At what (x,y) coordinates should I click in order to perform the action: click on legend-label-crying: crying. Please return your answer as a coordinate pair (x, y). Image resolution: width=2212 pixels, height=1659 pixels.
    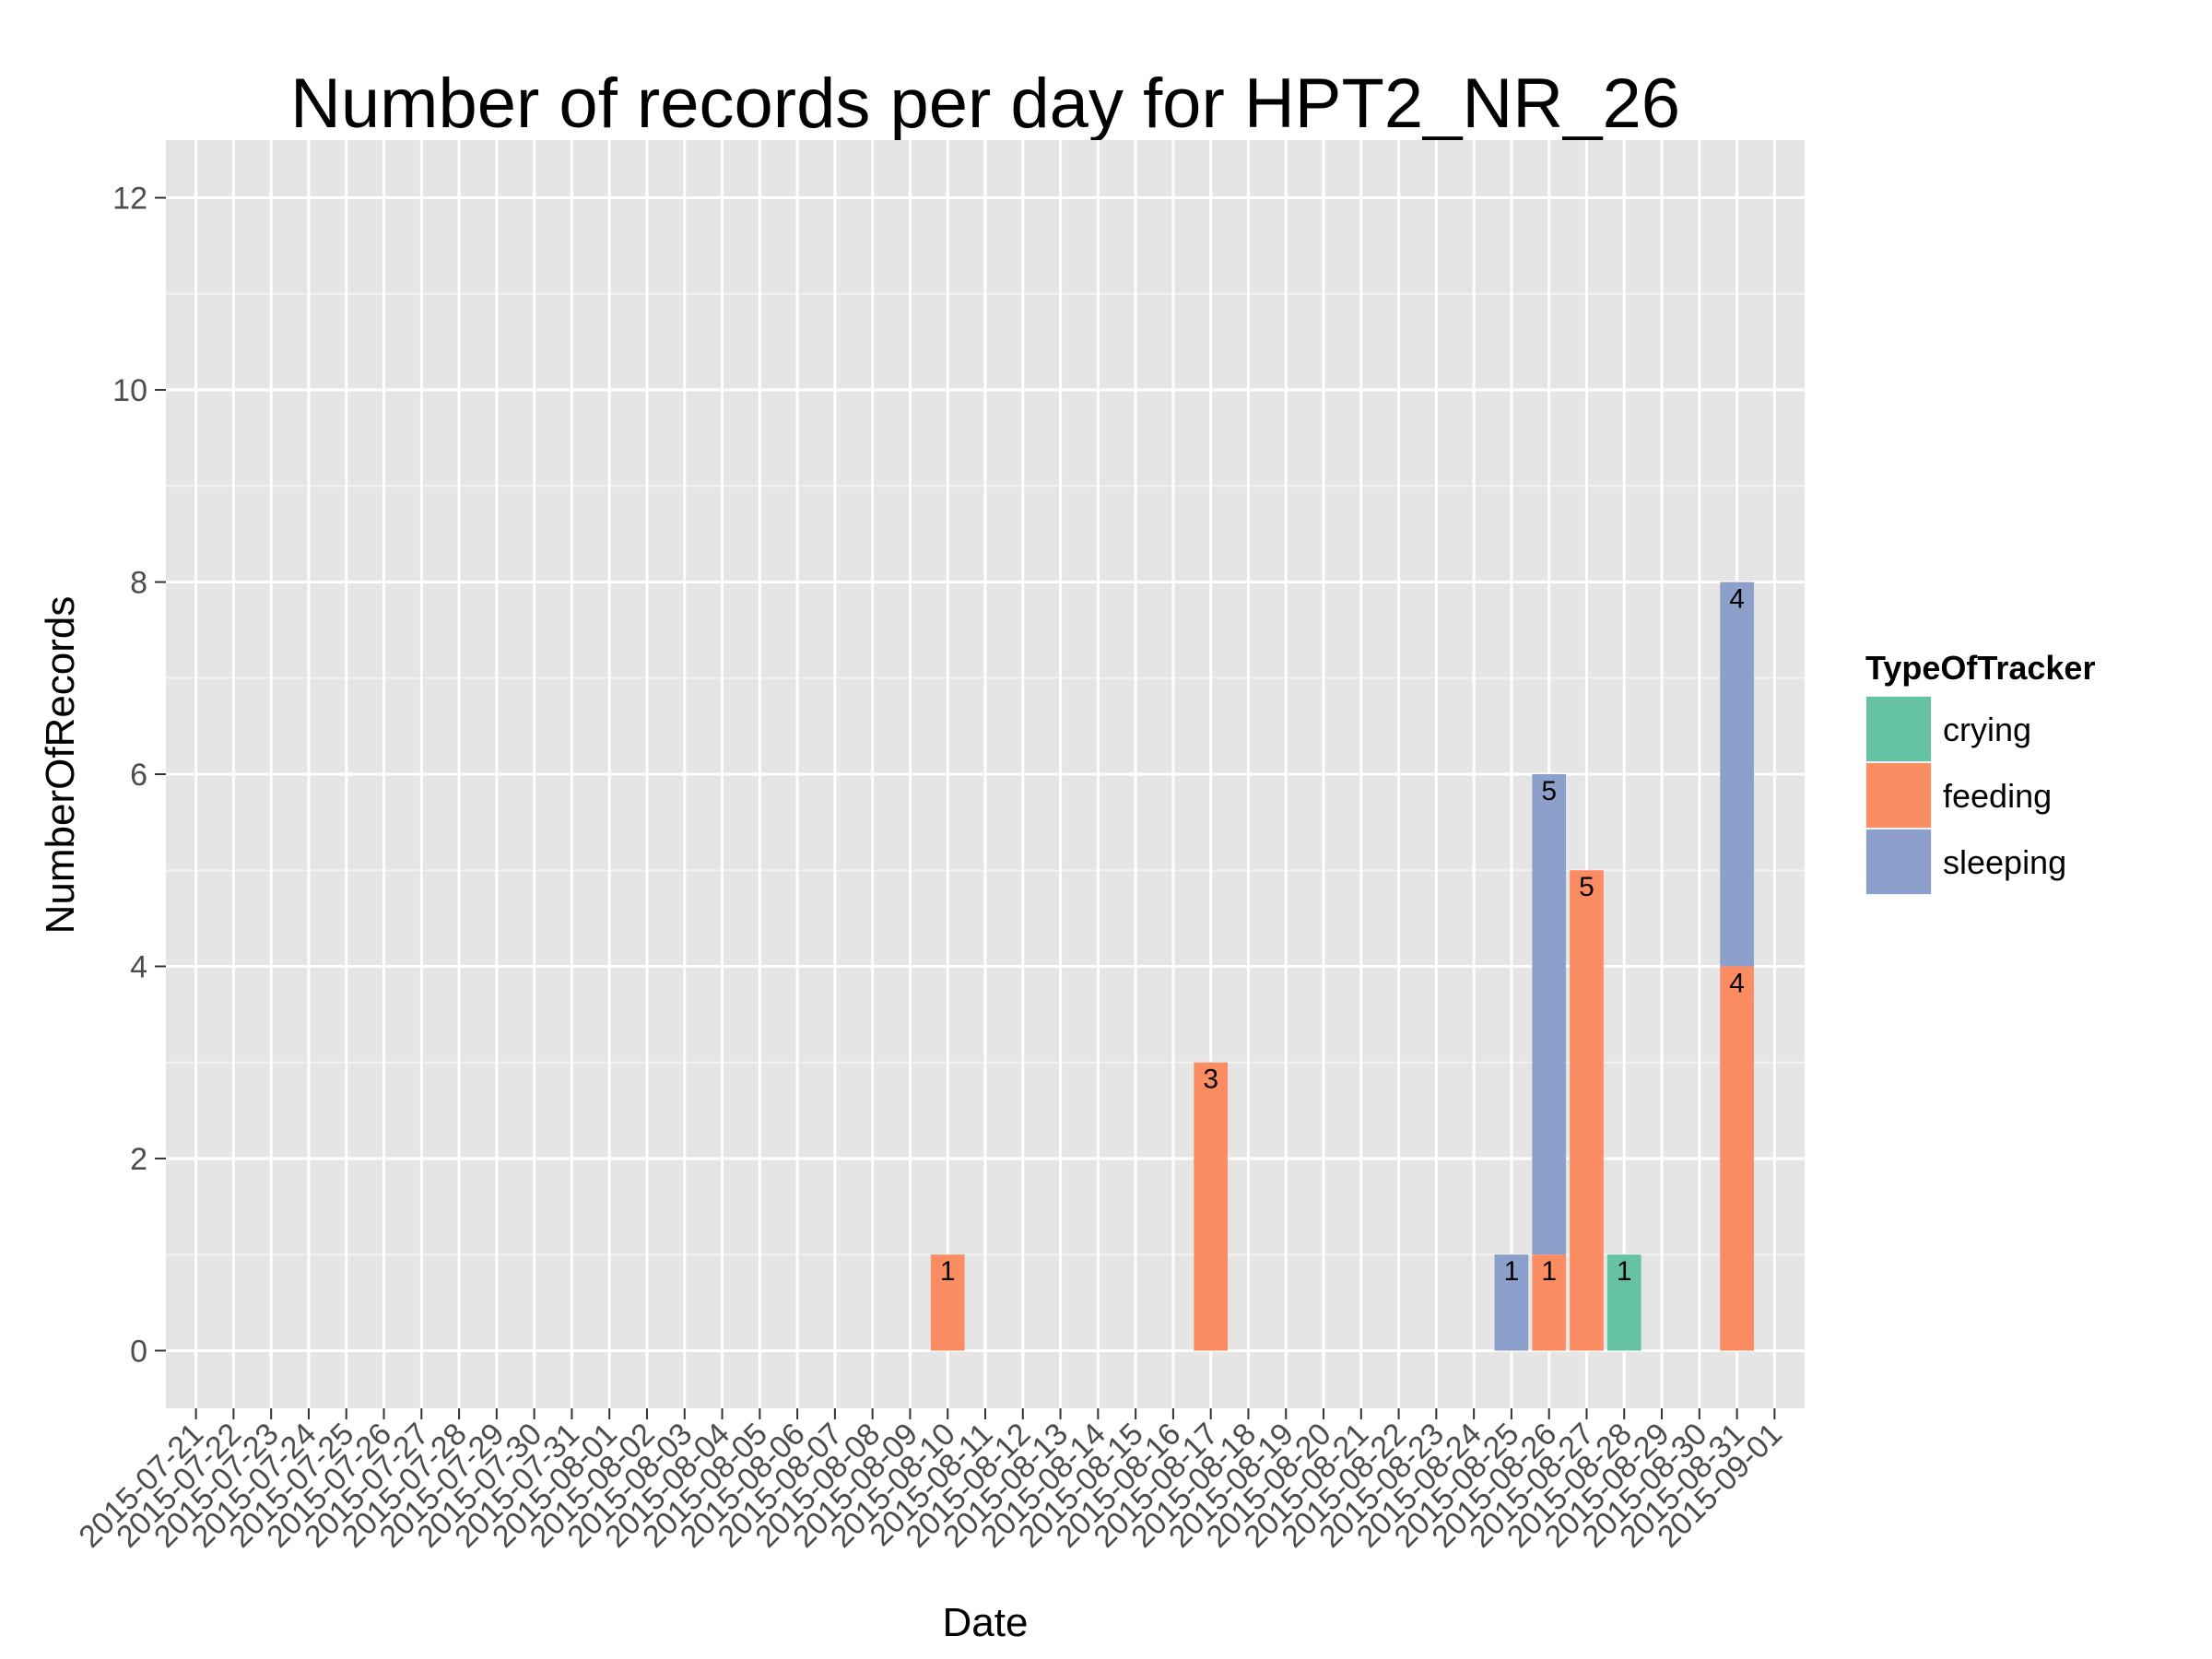
    Looking at the image, I should click on (1987, 729).